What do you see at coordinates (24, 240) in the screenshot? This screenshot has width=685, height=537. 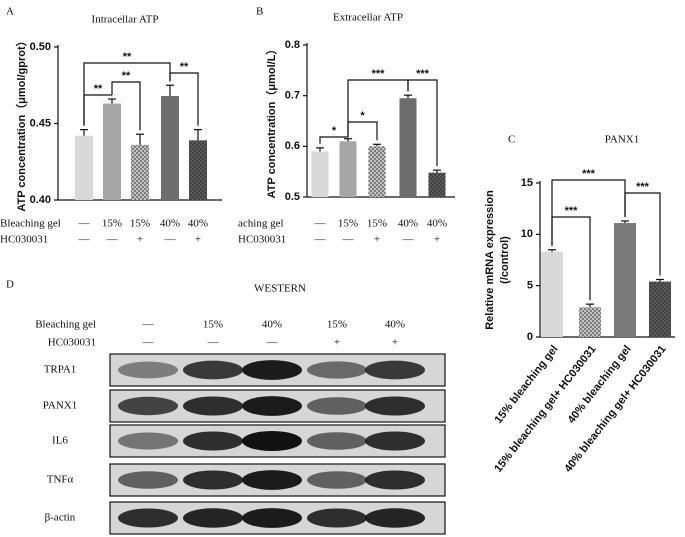 I see `x-row-label: HC030031` at bounding box center [24, 240].